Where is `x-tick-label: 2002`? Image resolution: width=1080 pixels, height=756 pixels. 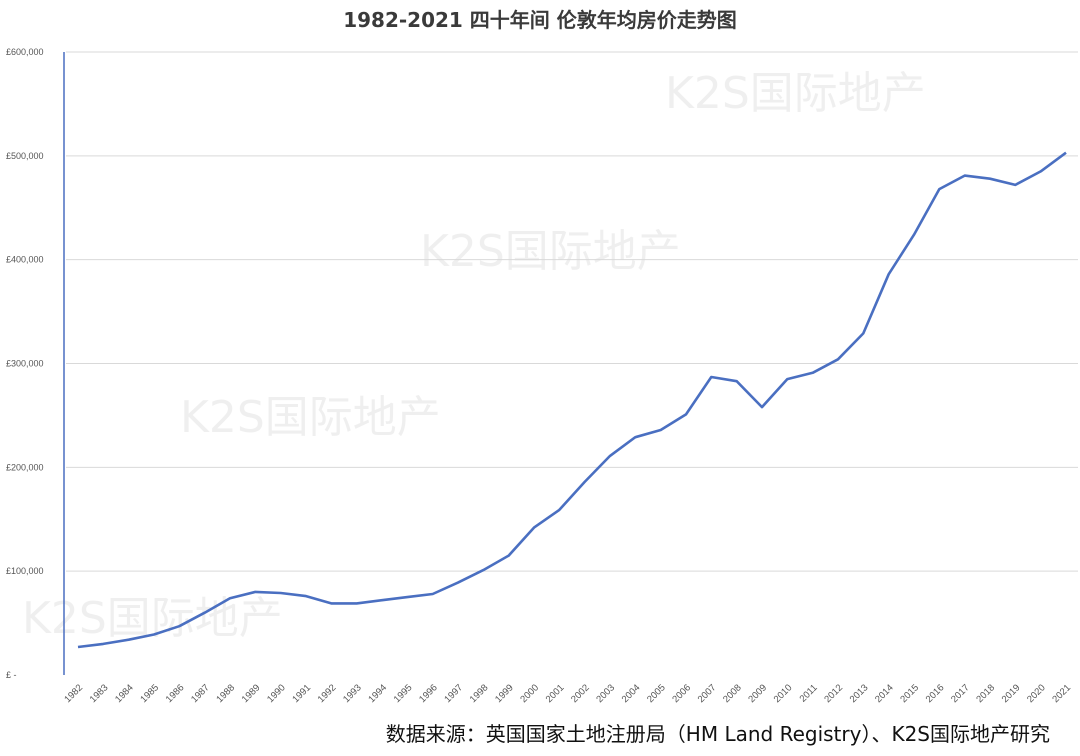
x-tick-label: 2002 is located at coordinates (580, 693).